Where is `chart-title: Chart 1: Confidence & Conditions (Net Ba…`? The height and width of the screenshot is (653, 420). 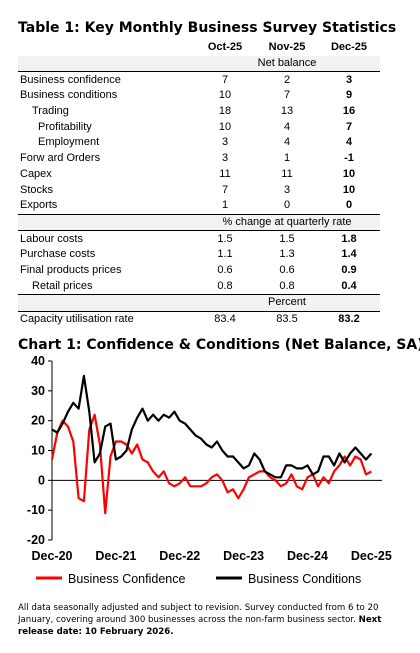 chart-title: Chart 1: Confidence & Conditions (Net Ba… is located at coordinates (219, 345).